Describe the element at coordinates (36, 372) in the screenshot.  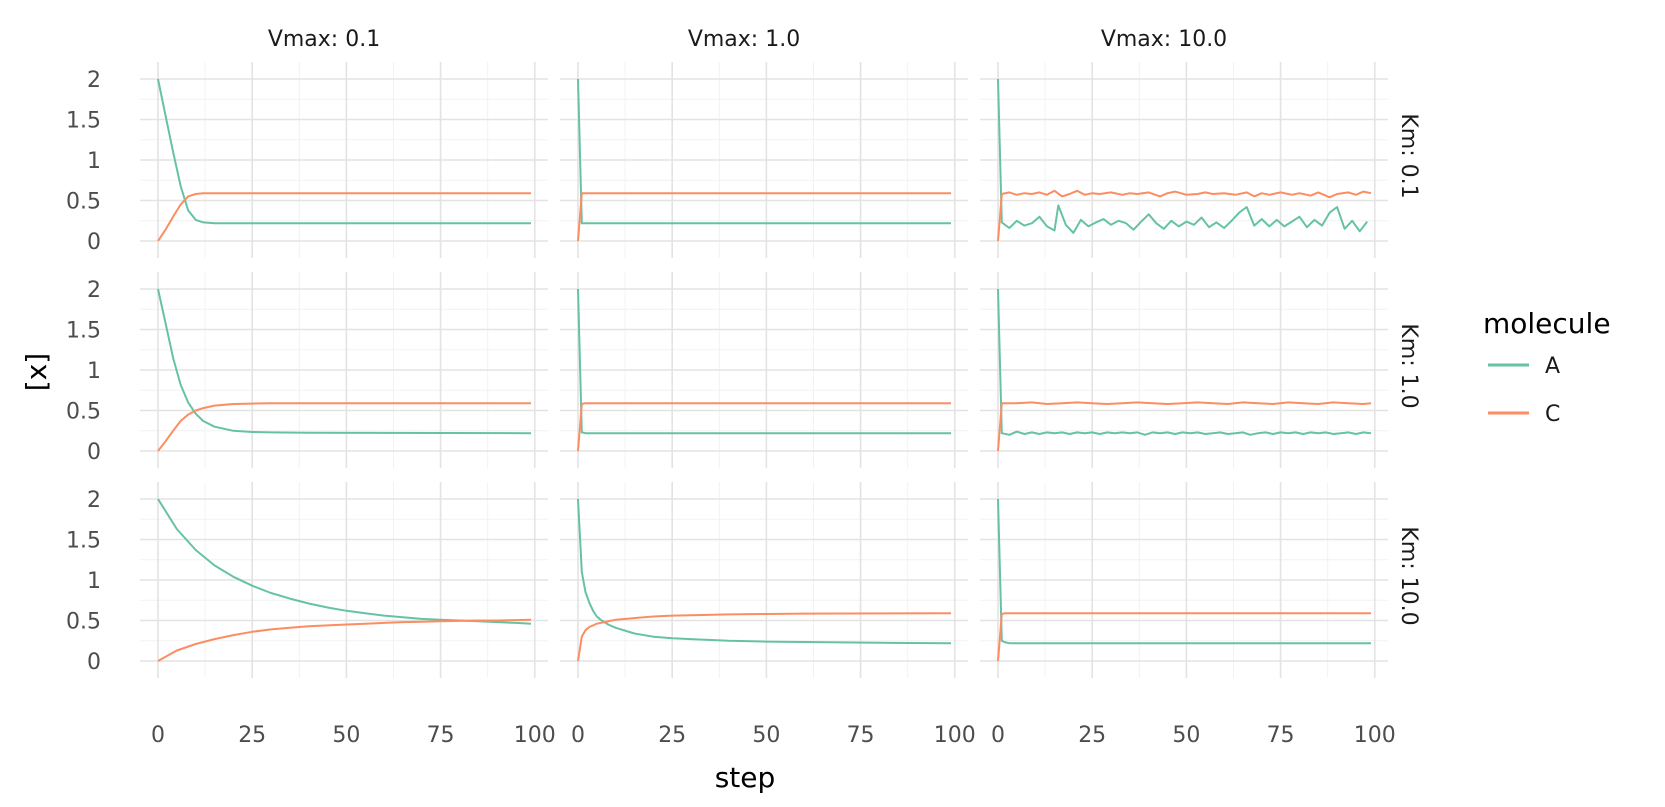
I see `y-axis-title: [x]` at that location.